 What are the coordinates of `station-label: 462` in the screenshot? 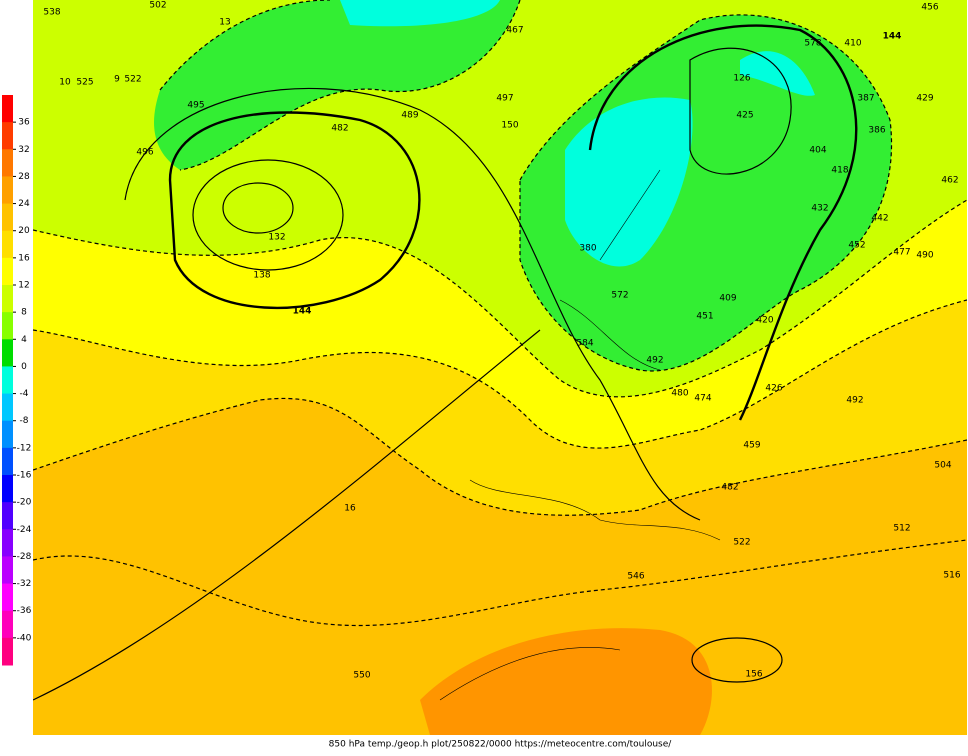 It's located at (949, 181).